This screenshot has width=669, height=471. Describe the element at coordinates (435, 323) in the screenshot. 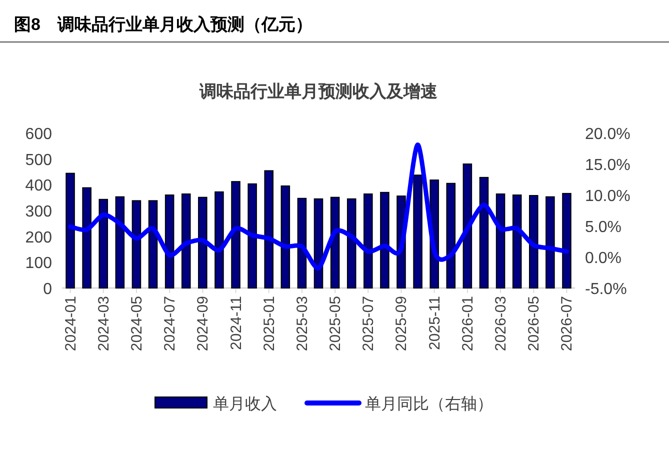

I see `x-tick-label: 2025-11` at that location.